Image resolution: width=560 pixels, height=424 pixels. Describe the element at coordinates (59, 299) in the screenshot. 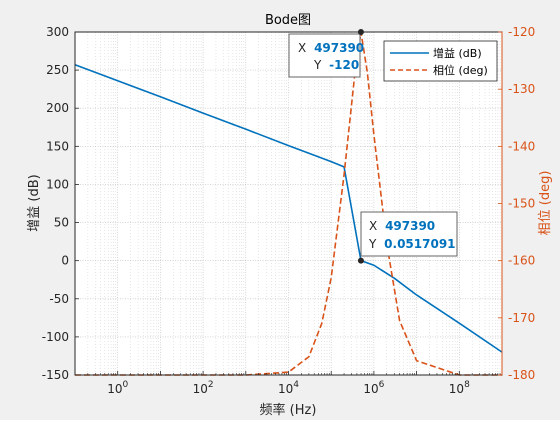

I see `y-left-tick-label: -50` at that location.